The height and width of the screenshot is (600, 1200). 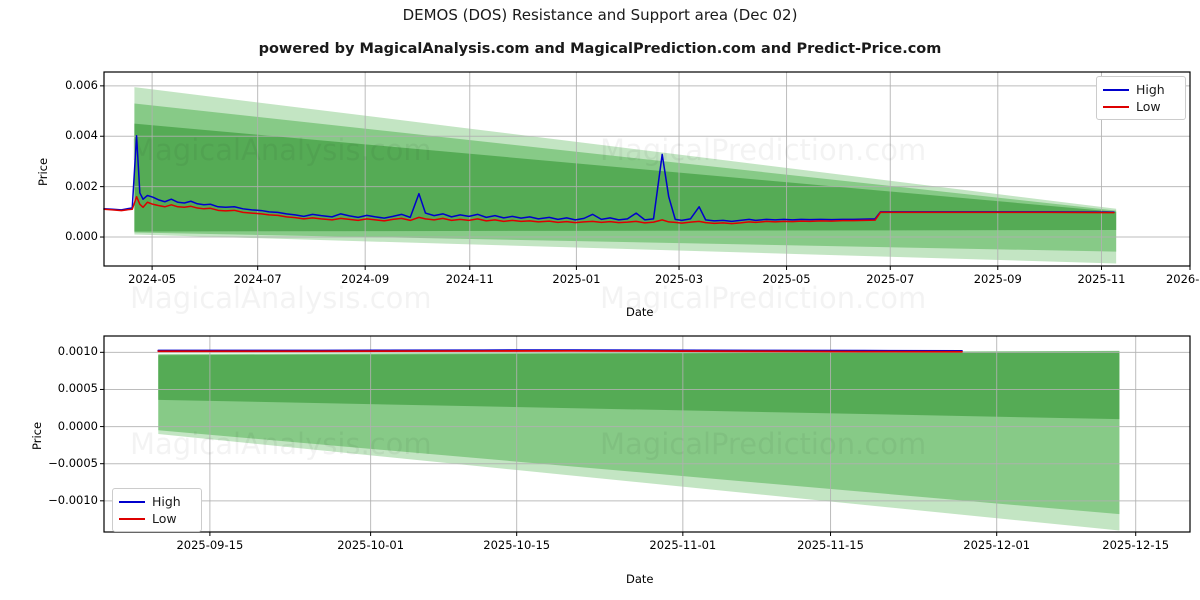 What do you see at coordinates (81, 236) in the screenshot?
I see `y-tick-label: 0.000` at bounding box center [81, 236].